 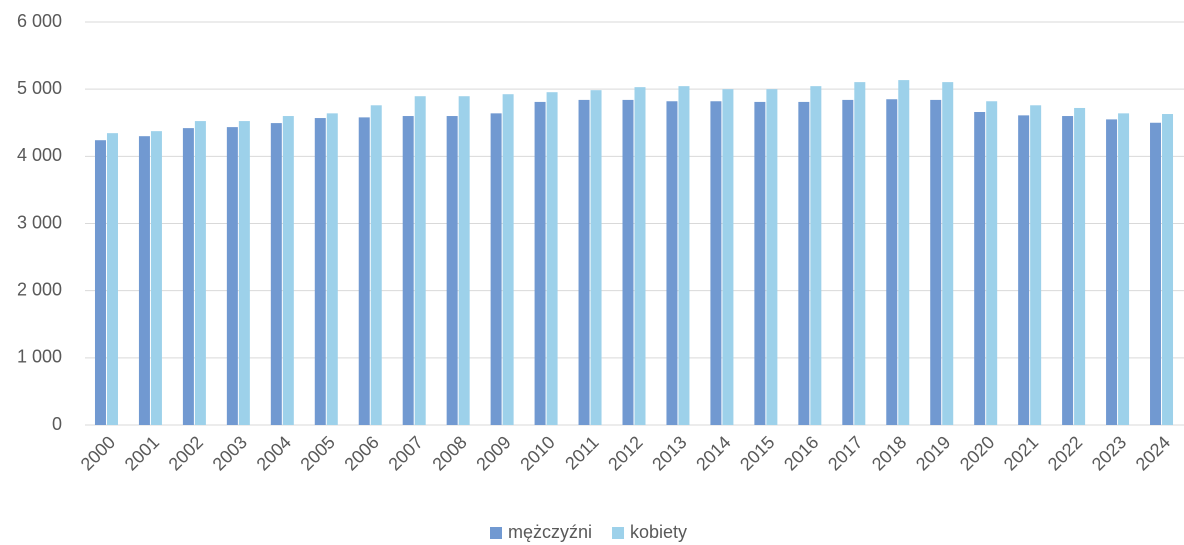 I want to click on y-tick-label: 3 000, so click(x=39, y=222).